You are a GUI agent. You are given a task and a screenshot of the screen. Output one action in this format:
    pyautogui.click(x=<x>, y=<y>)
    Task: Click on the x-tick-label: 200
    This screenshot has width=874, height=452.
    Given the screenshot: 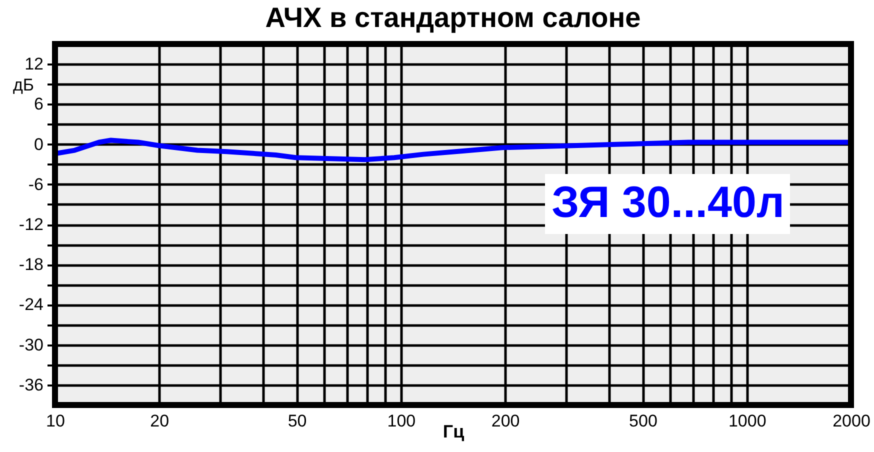 What is the action you would take?
    pyautogui.click(x=505, y=421)
    